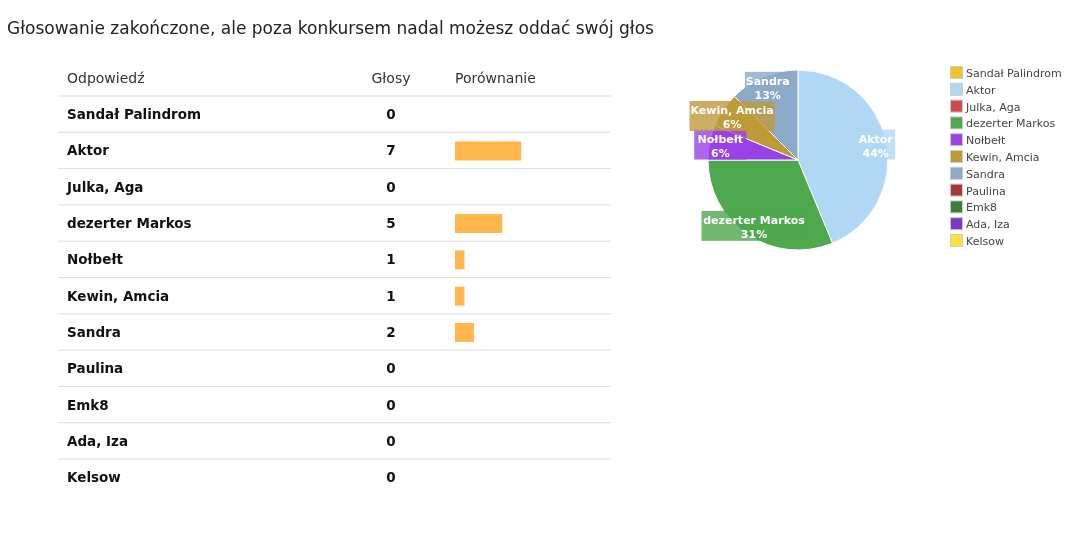 This screenshot has width=1072, height=533. Describe the element at coordinates (986, 141) in the screenshot. I see `legend-label: Nołbełt` at that location.